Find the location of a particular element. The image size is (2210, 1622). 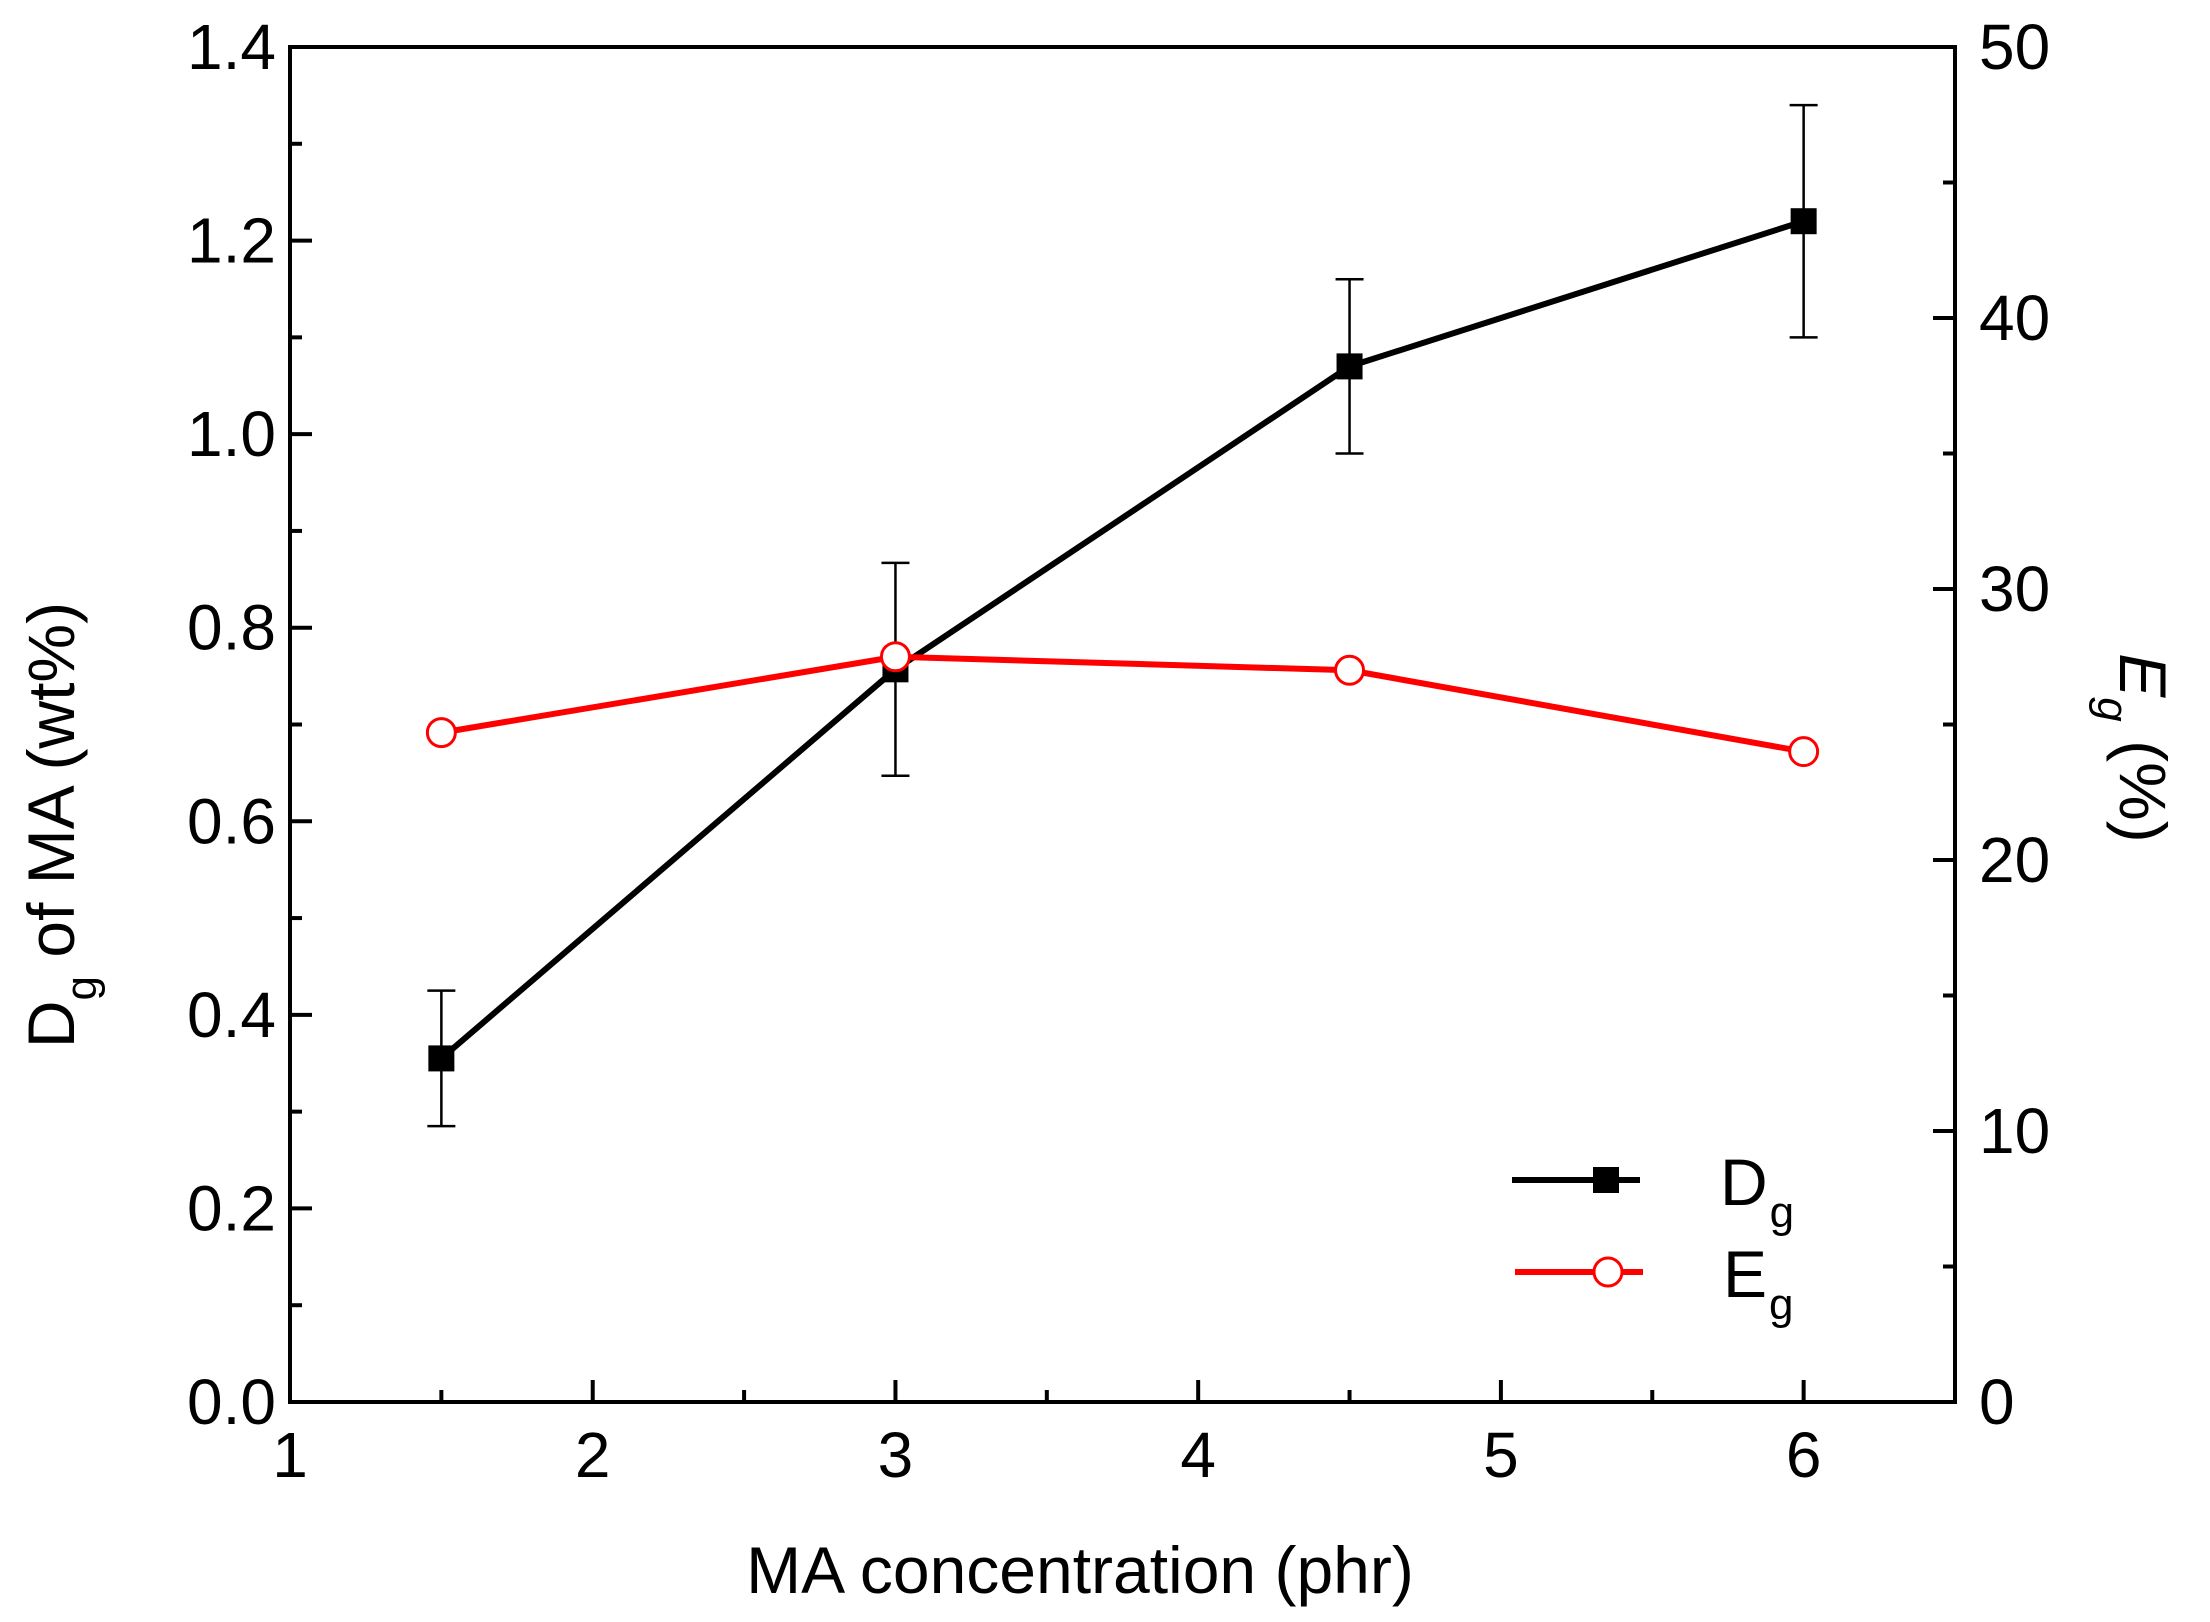

x-tick-label-6: 6 is located at coordinates (1804, 1455).